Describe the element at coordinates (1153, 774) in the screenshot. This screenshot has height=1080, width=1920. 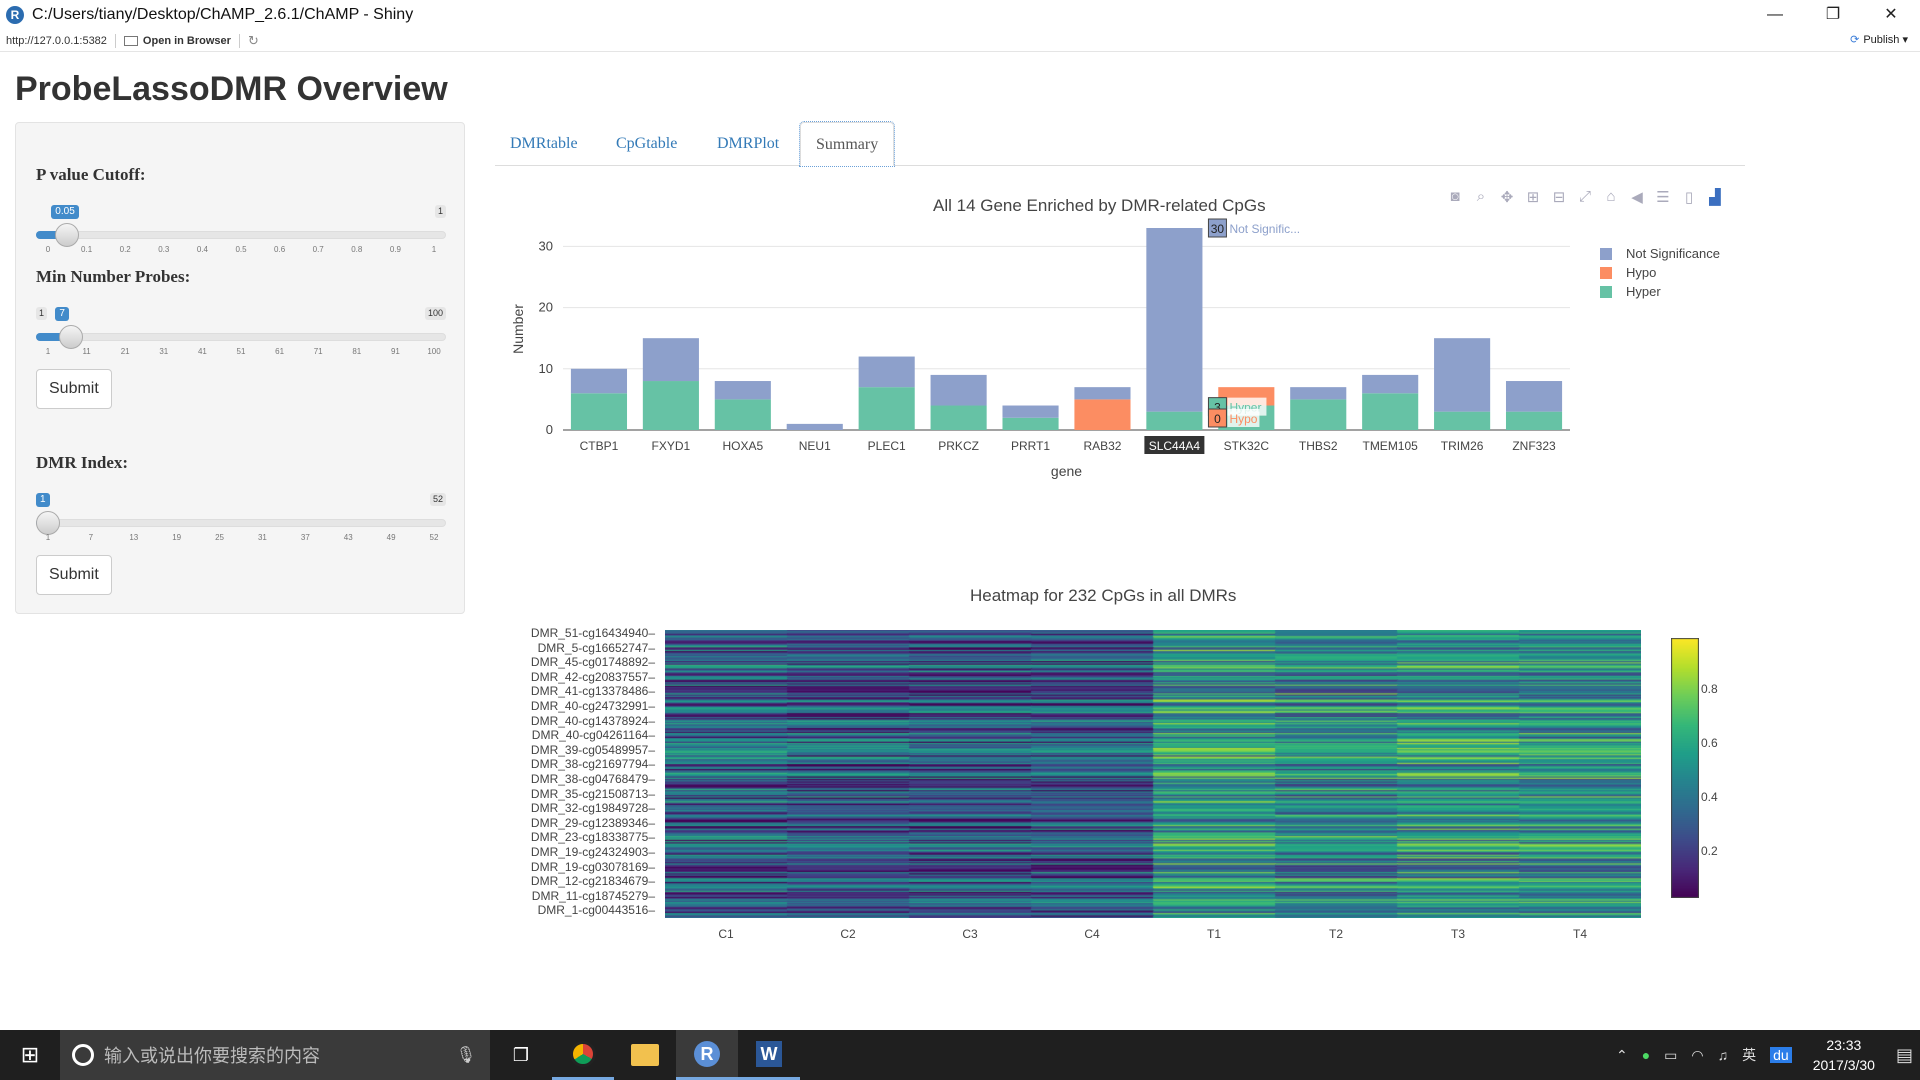
I see `heatmap-cells` at that location.